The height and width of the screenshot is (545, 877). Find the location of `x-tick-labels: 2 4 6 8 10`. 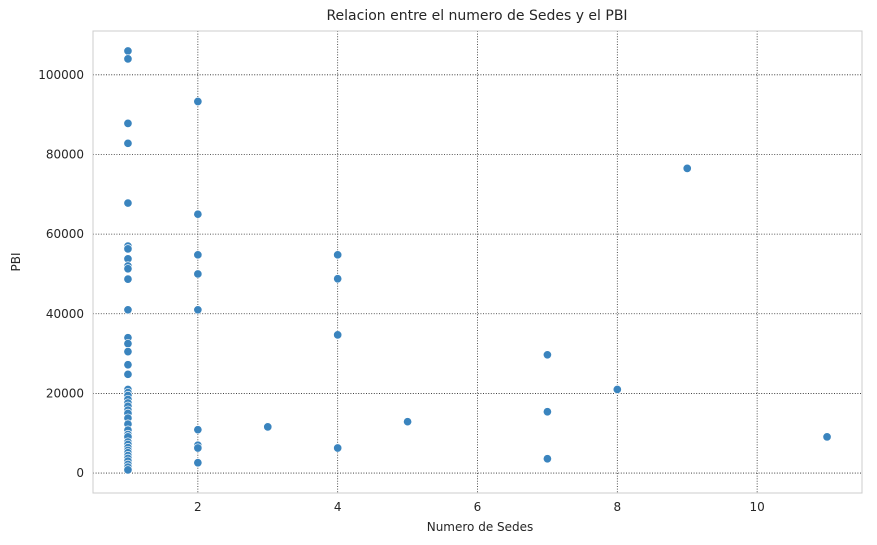

x-tick-labels: 2 4 6 8 10 is located at coordinates (479, 507).